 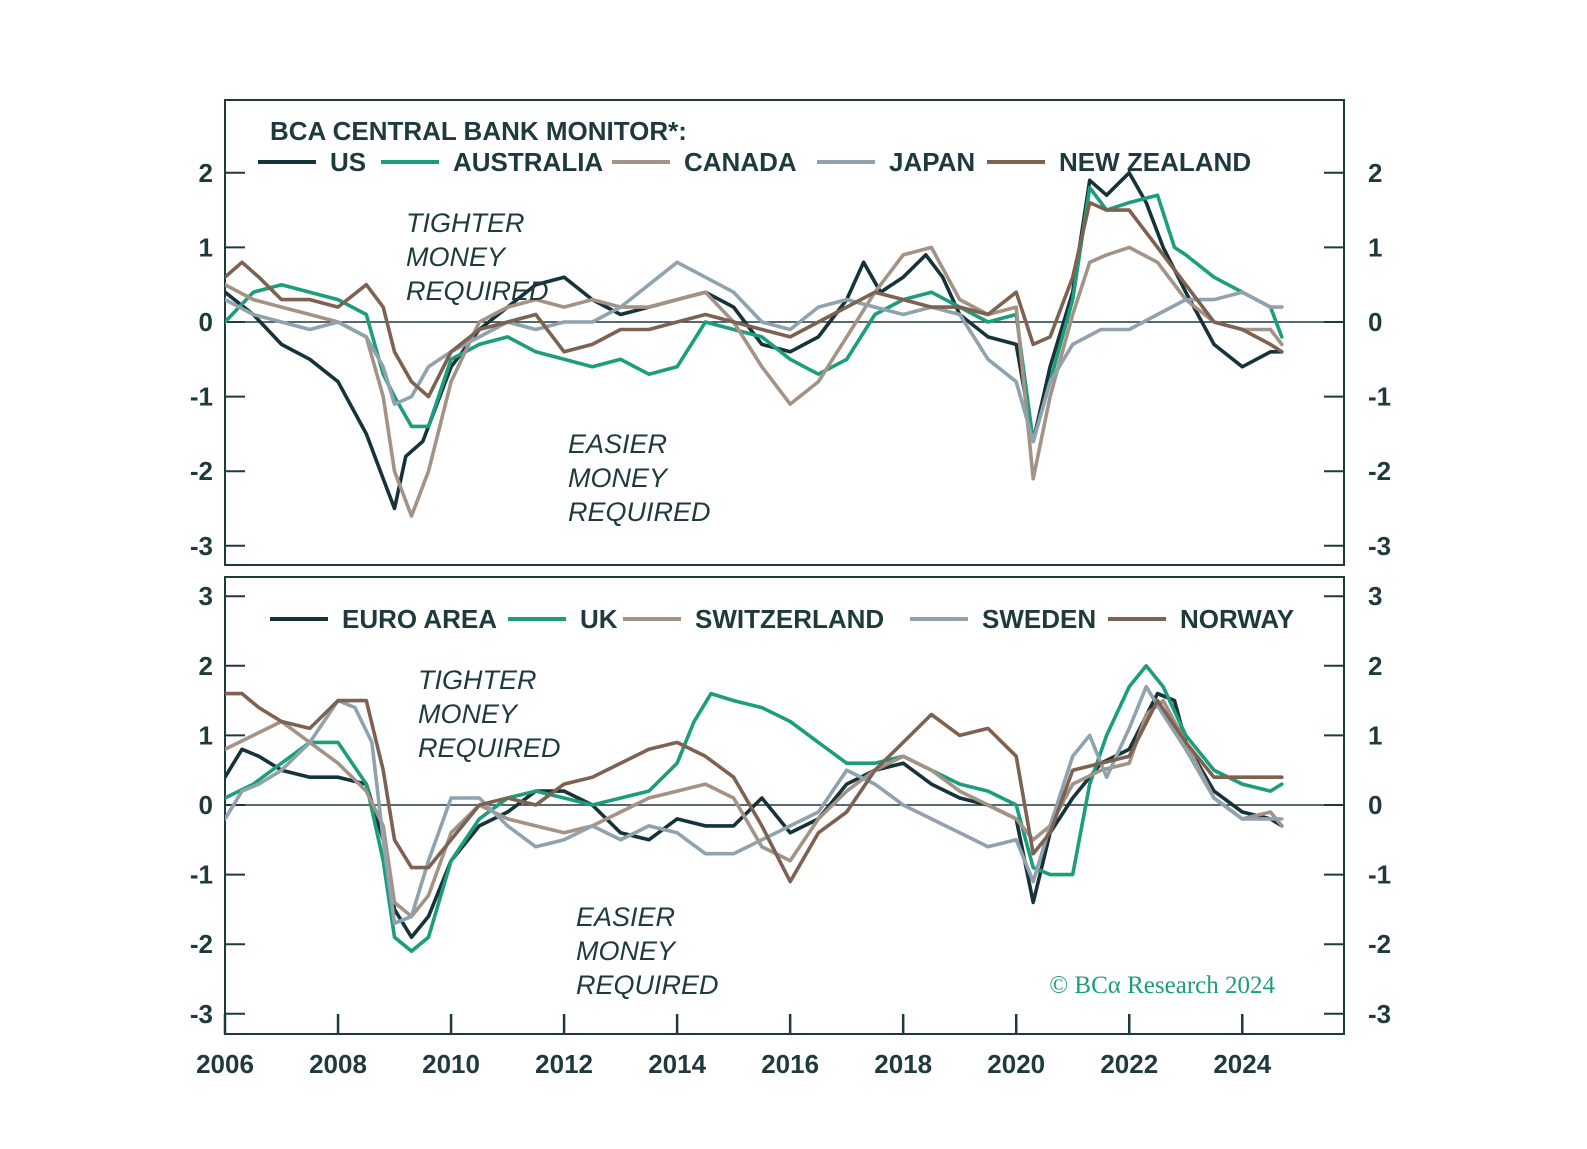 What do you see at coordinates (206, 596) in the screenshot?
I see `y-tick-label-left: 3` at bounding box center [206, 596].